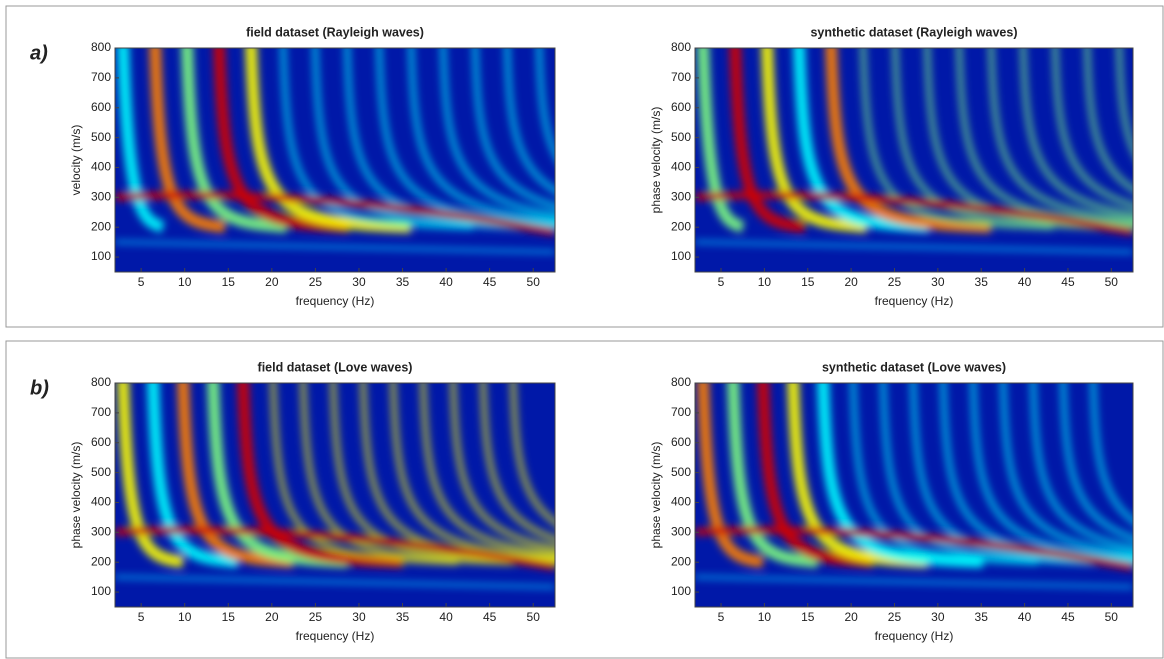 The width and height of the screenshot is (1164, 659). What do you see at coordinates (39, 53) in the screenshot?
I see `panel-label: a)` at bounding box center [39, 53].